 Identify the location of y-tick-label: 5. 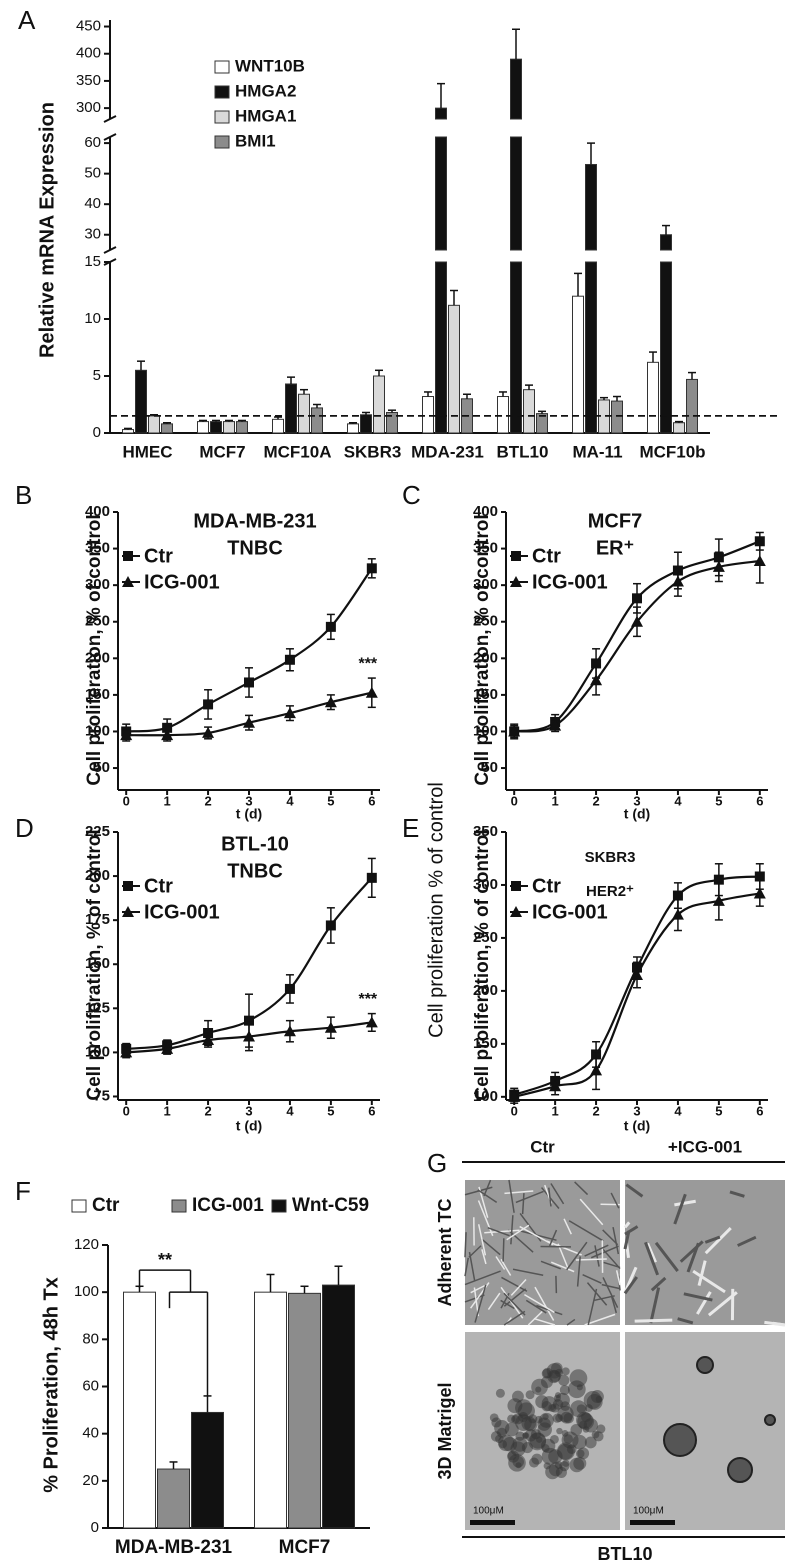
(97, 375).